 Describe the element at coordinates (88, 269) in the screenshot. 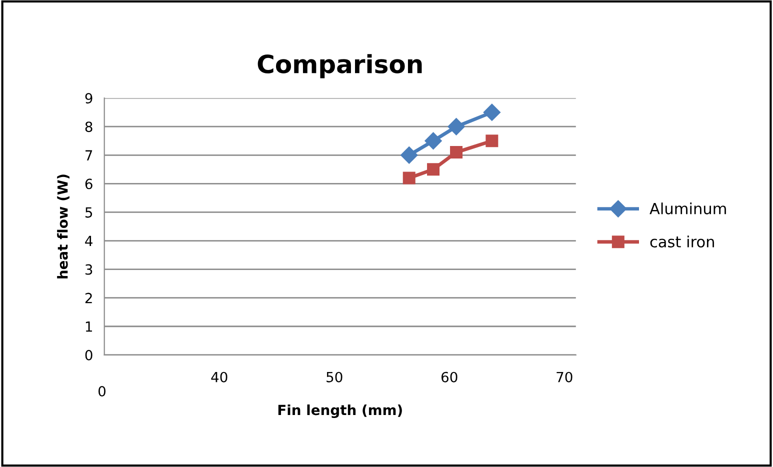

I see `y-tick-label: 3` at that location.